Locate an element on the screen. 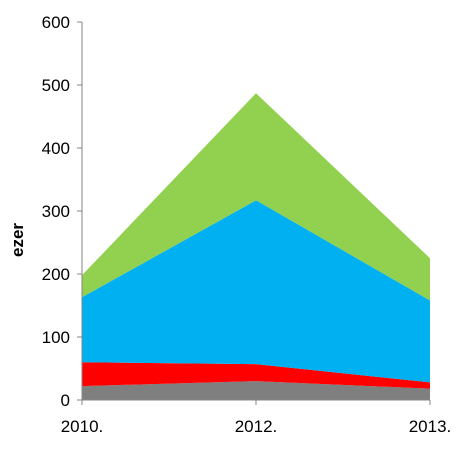 The image size is (461, 449). y-tick-label: 100 is located at coordinates (56, 337).